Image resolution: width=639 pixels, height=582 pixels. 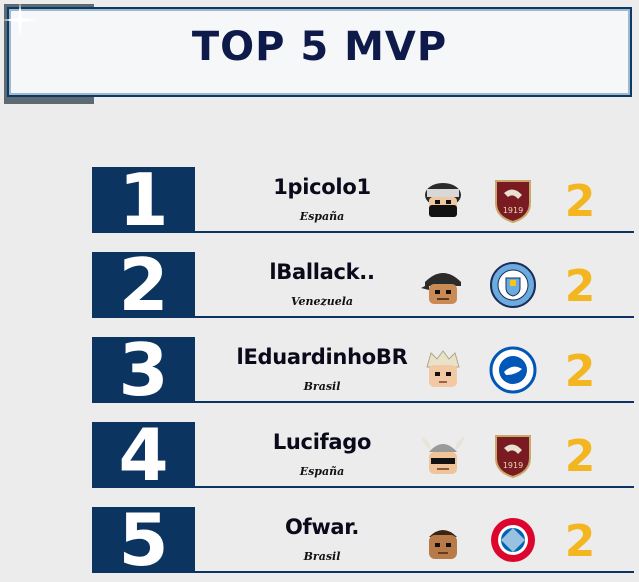 I want to click on manchester-city-crest-icon, so click(x=513, y=285).